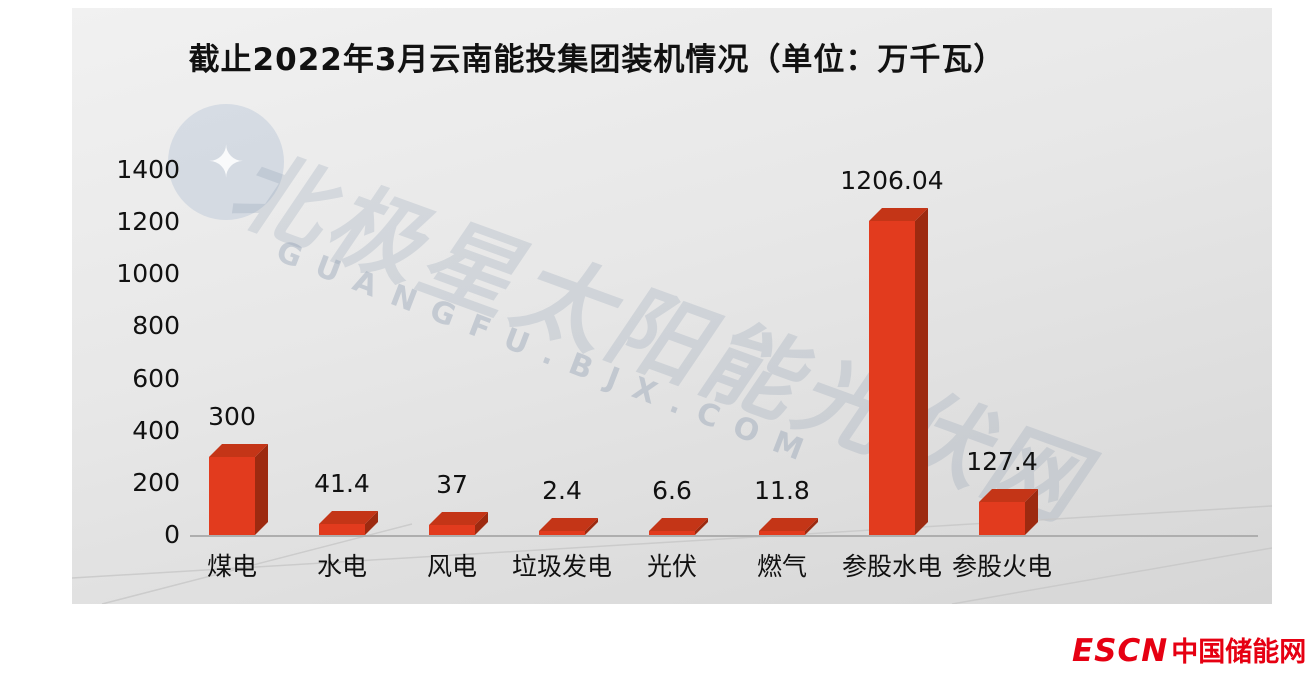 Image resolution: width=1311 pixels, height=673 pixels. Describe the element at coordinates (724, 536) in the screenshot. I see `x-axis-line` at that location.